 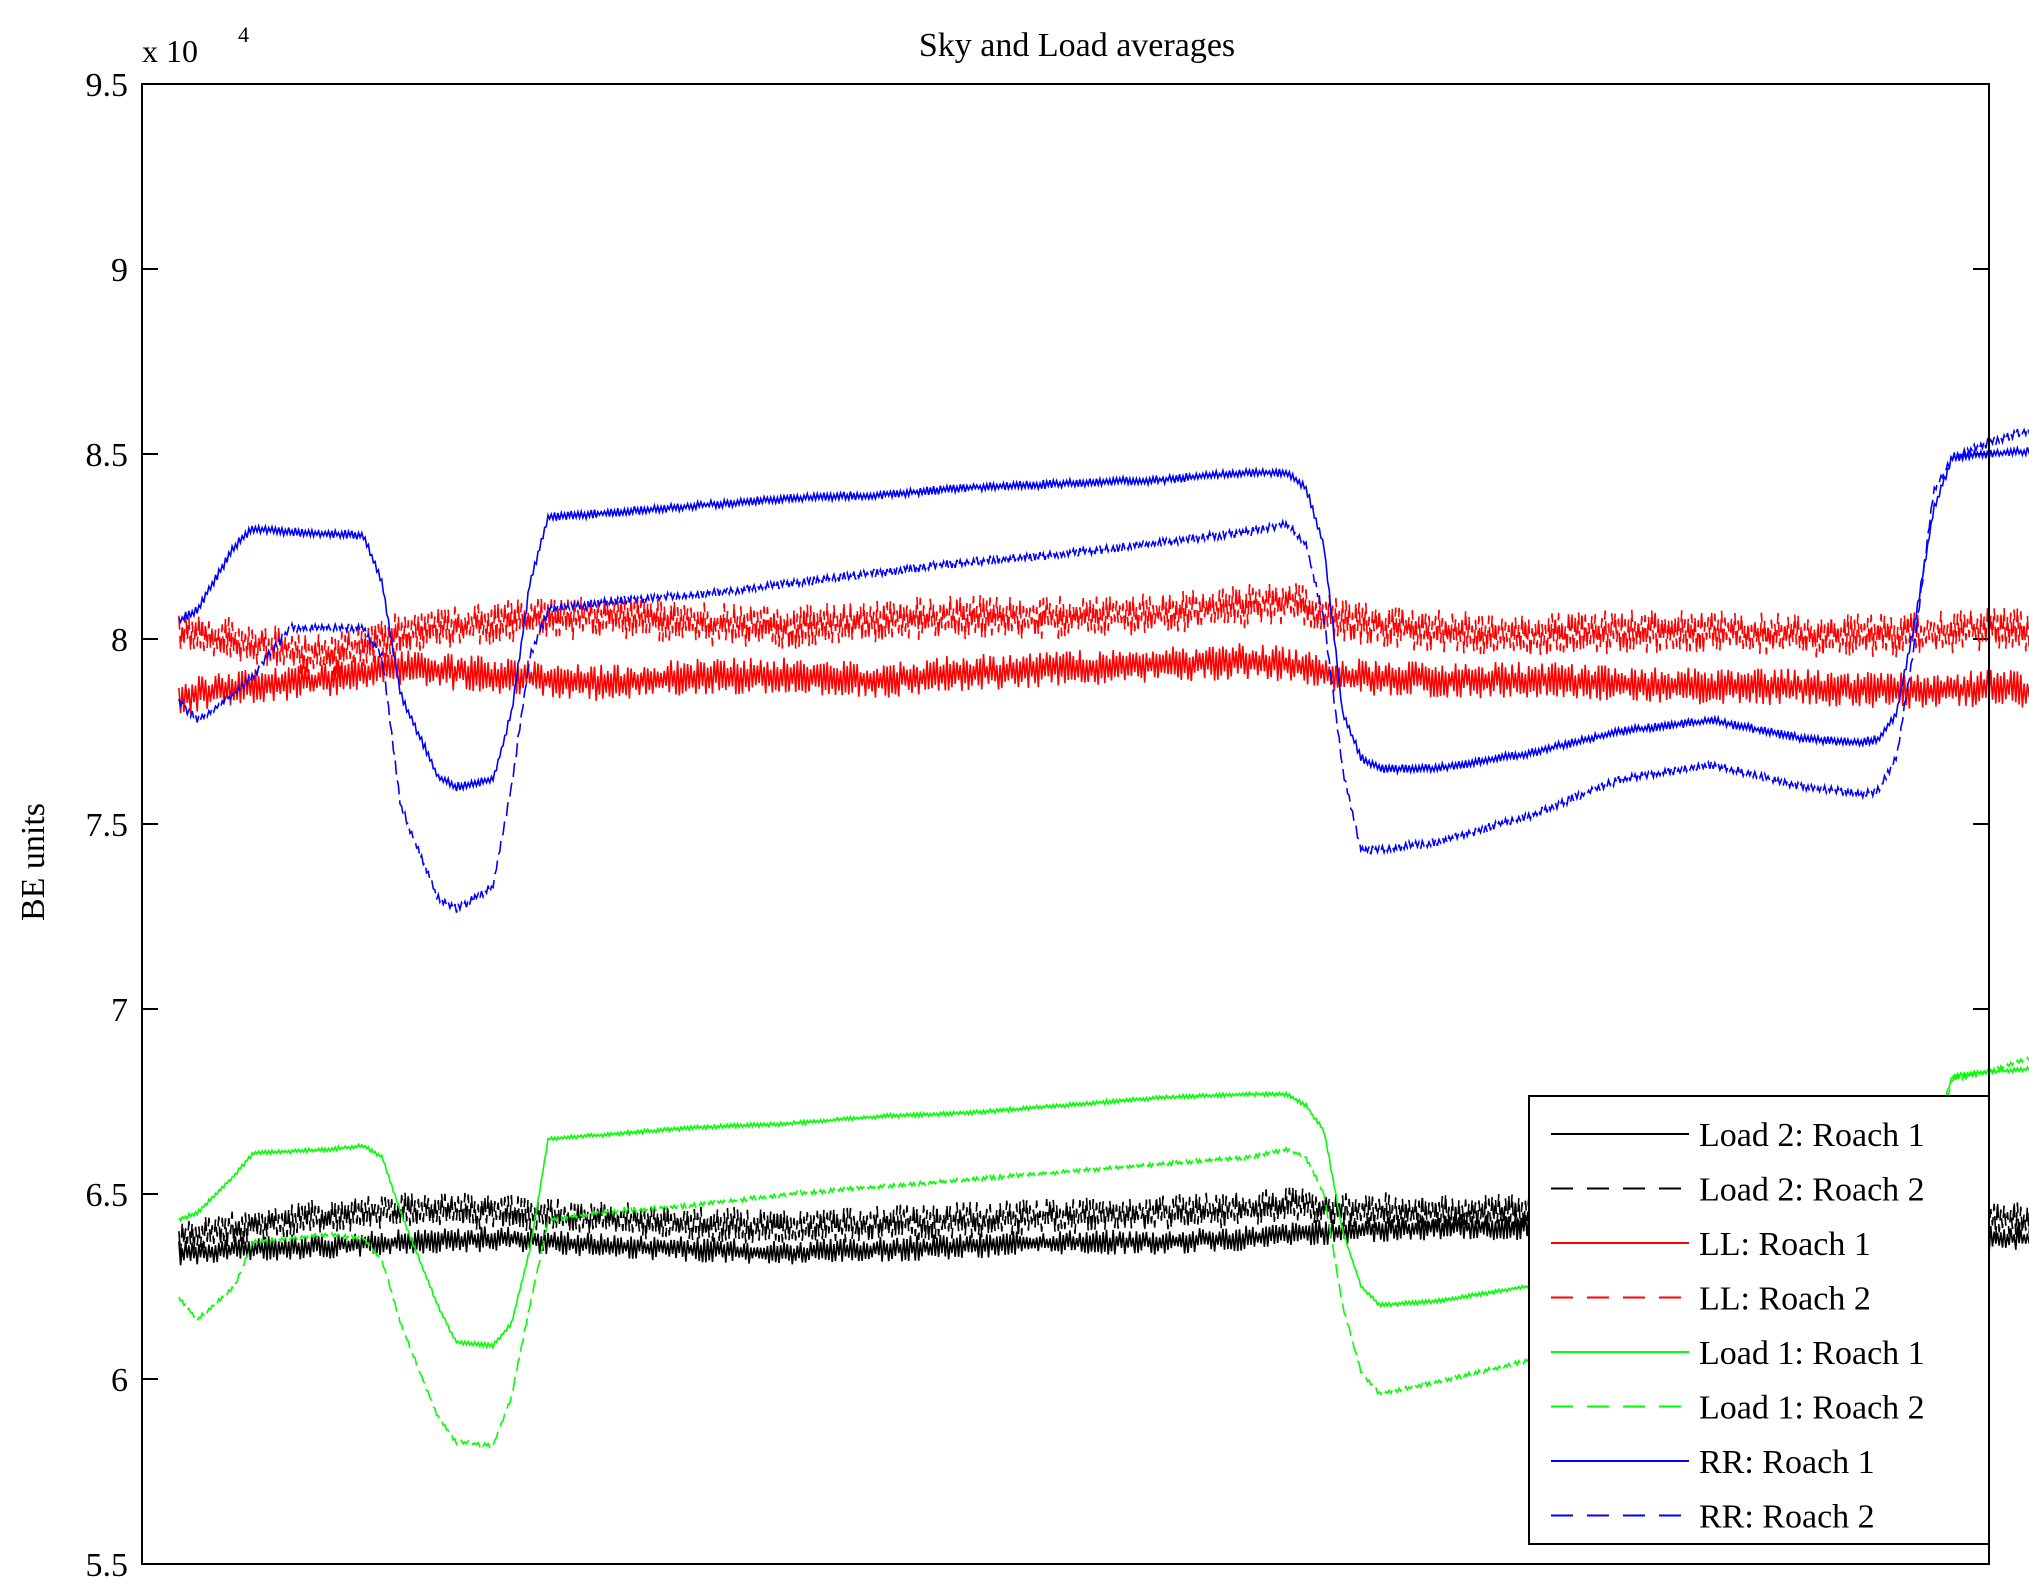 What do you see at coordinates (1759, 1320) in the screenshot?
I see `legend-box` at bounding box center [1759, 1320].